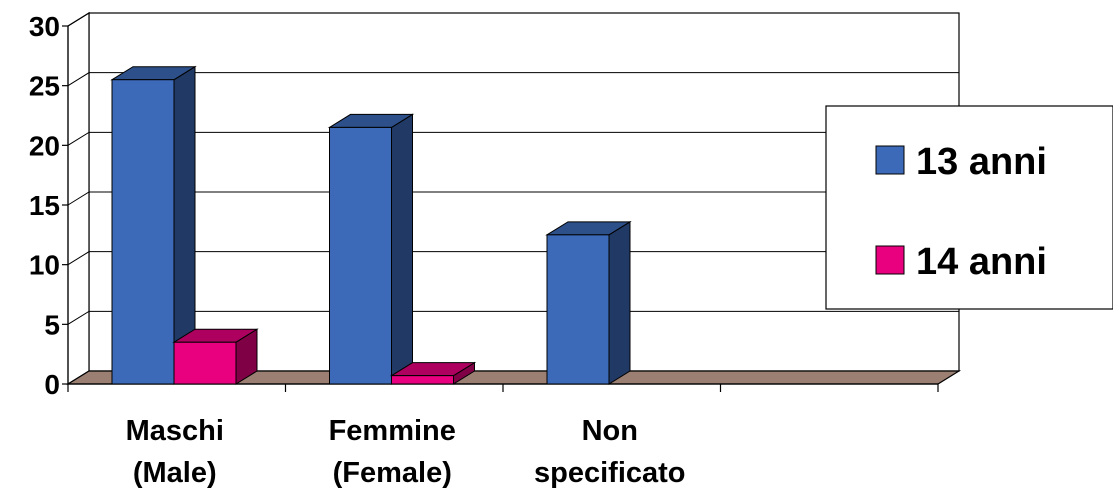  What do you see at coordinates (981, 162) in the screenshot?
I see `legend-label: 13 anni` at bounding box center [981, 162].